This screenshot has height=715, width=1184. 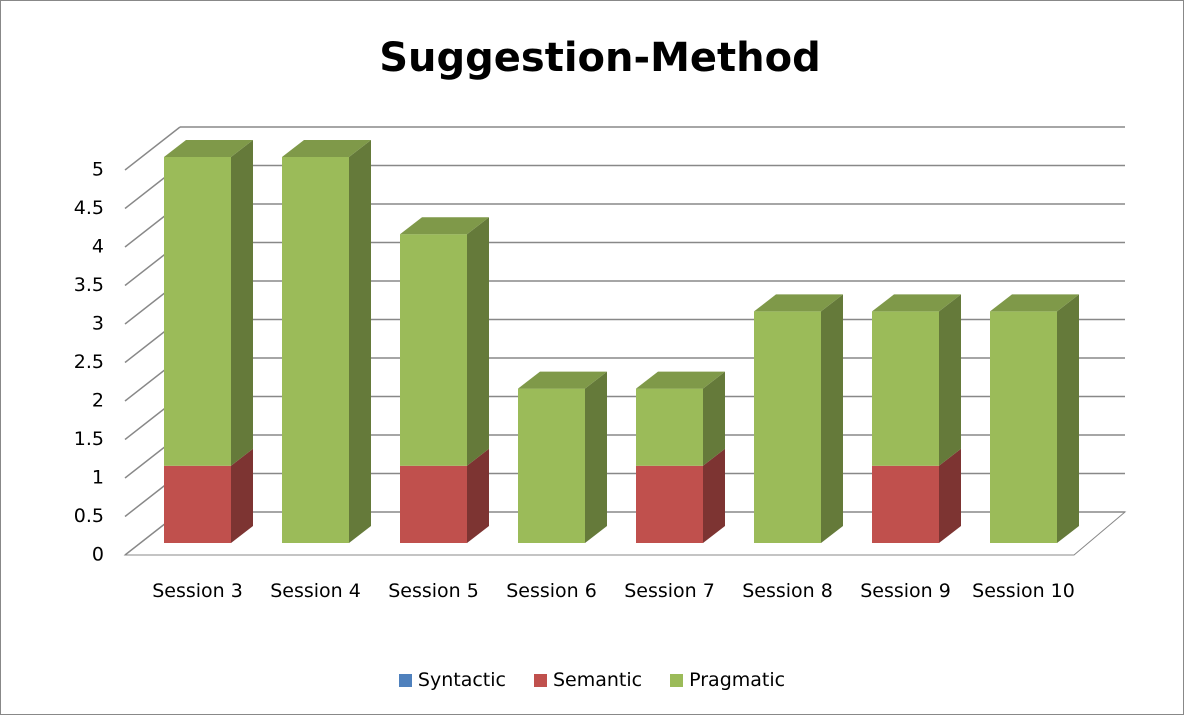 I want to click on legend: Syntactic Semantic Pragmatic, so click(x=592, y=680).